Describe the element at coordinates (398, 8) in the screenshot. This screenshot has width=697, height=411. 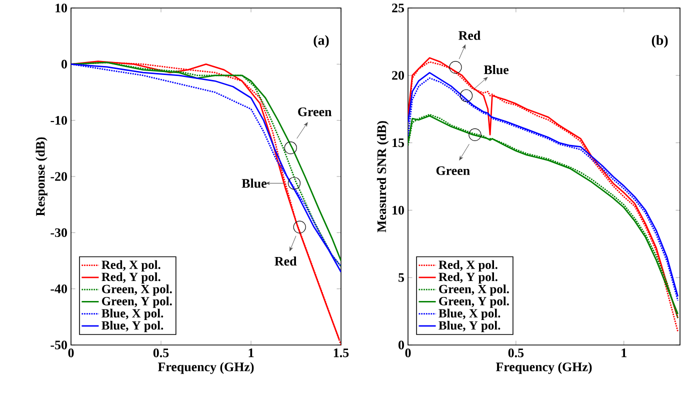
I see `y-tick-label: 25` at that location.